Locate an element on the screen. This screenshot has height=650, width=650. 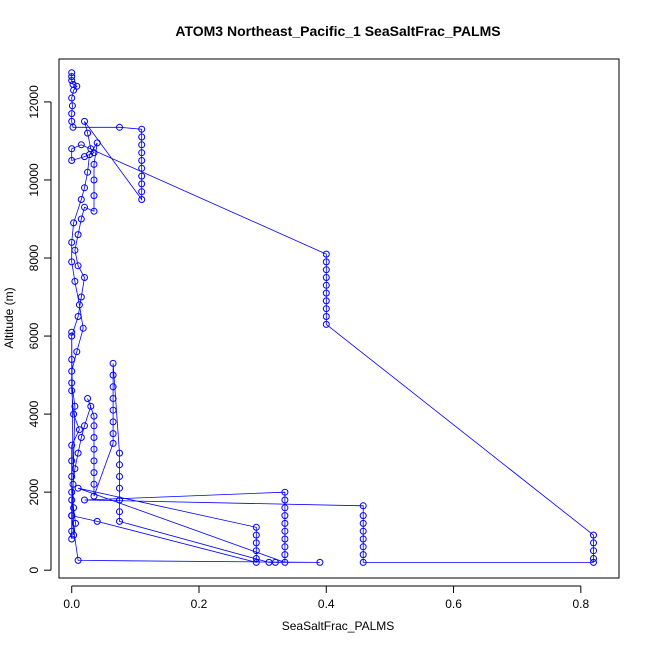
x-tick-label: 0.6 is located at coordinates (453, 604).